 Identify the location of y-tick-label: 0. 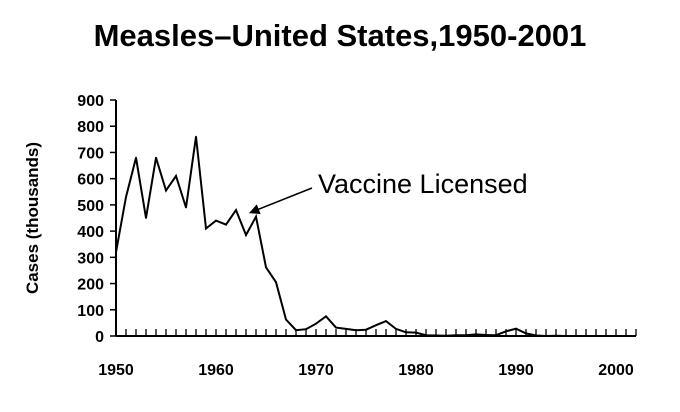
(99, 337).